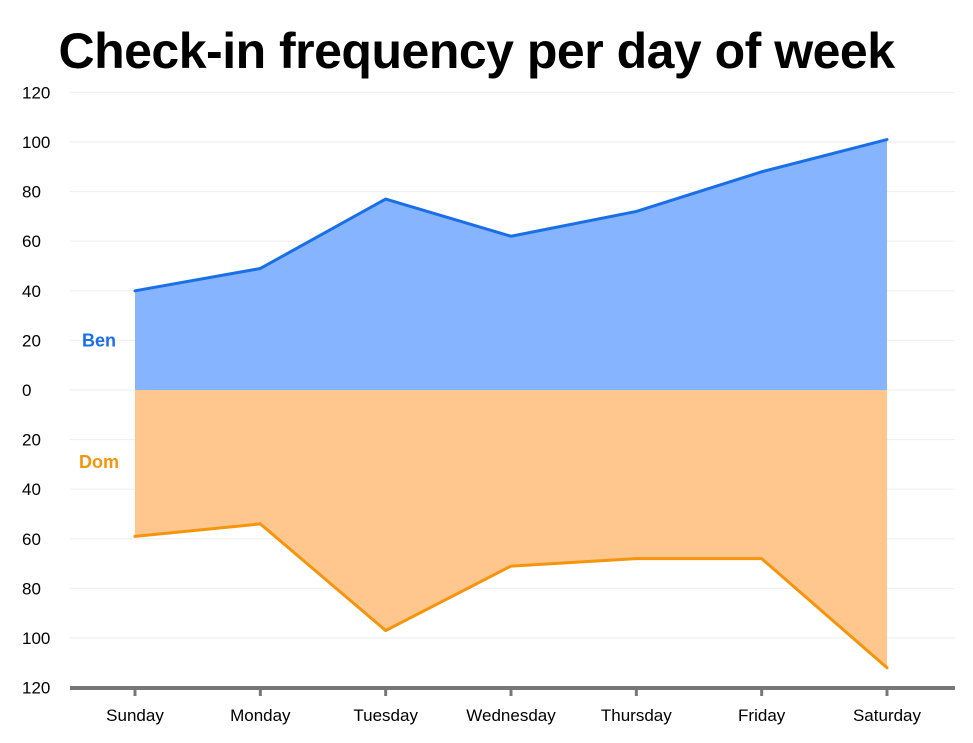 This screenshot has height=743, width=973. I want to click on series-labels: Ben Dom, so click(99, 401).